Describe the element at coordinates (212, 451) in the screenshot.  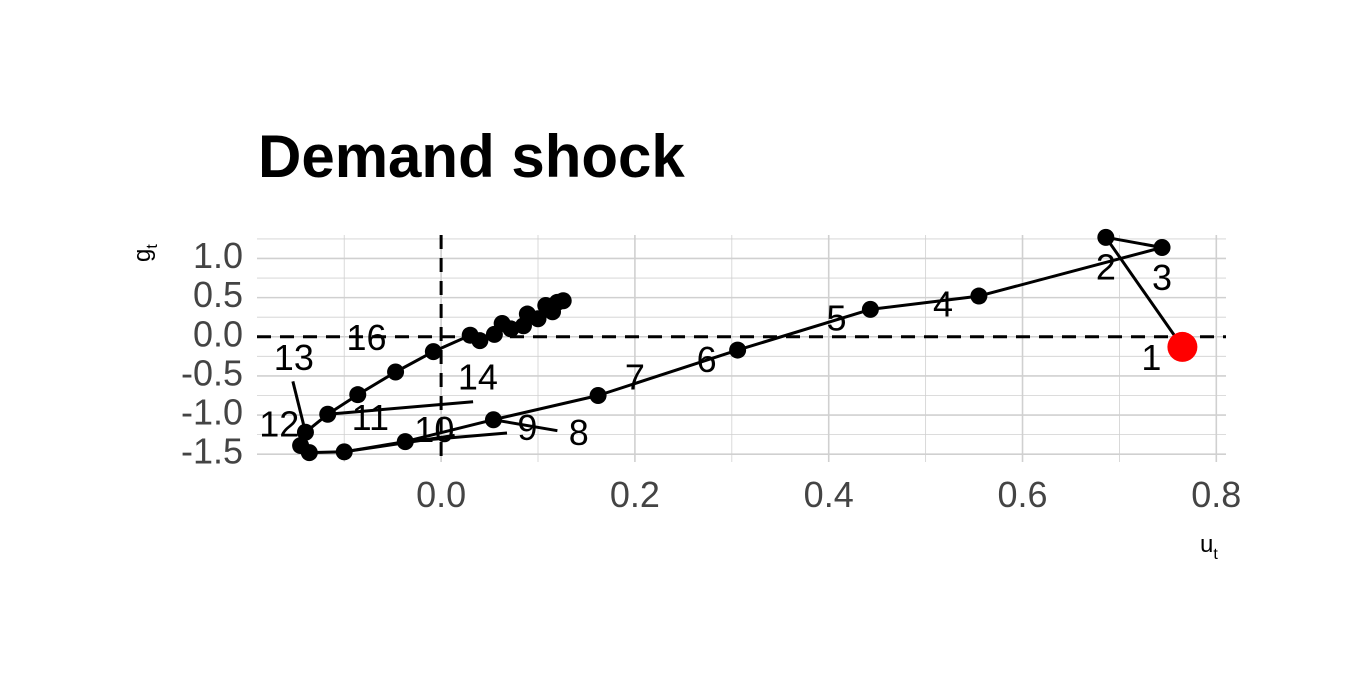
I see `y-tick-label: -1.5` at that location.